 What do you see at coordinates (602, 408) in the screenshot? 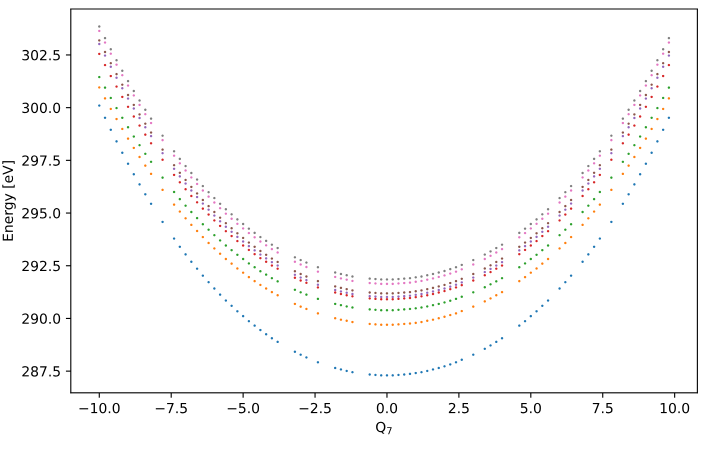
I see `x-tick-label: 7.5` at bounding box center [602, 408].